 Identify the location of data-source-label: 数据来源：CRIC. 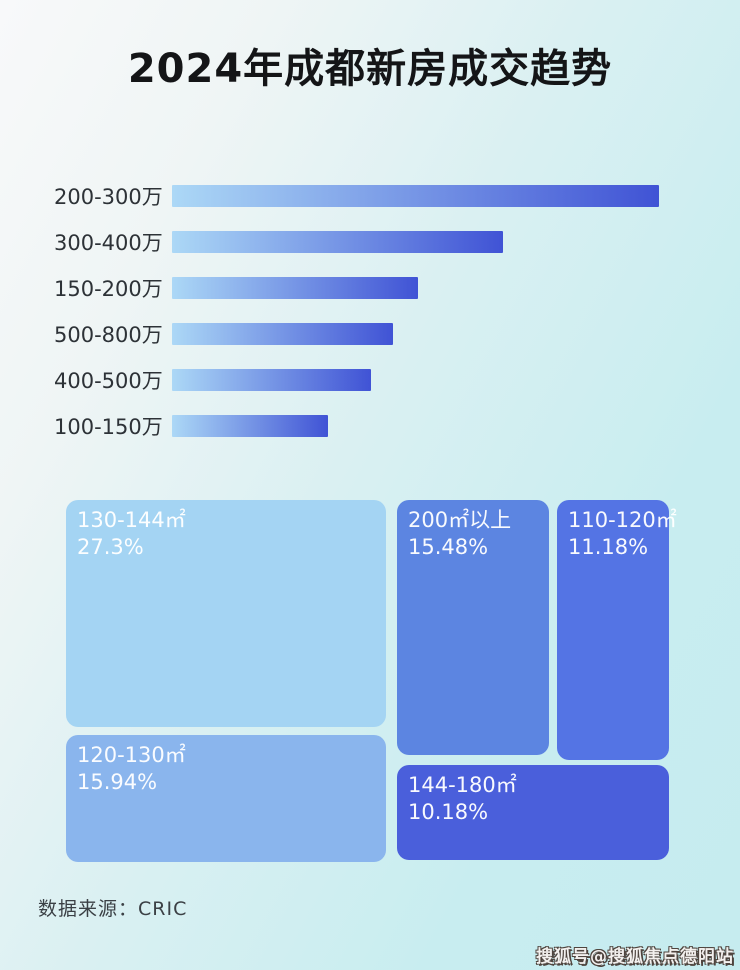
(113, 909).